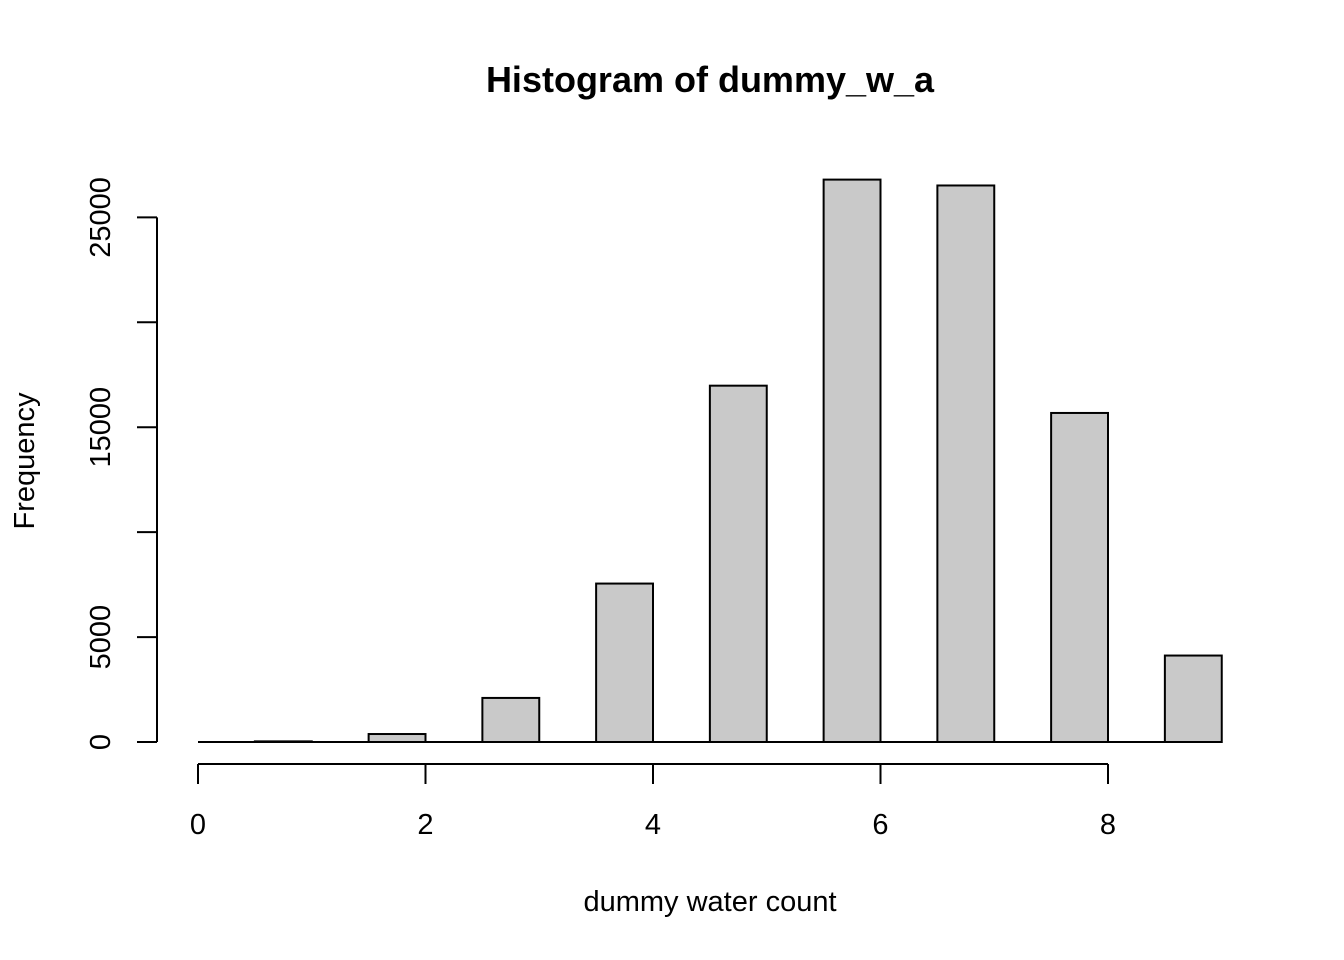 The width and height of the screenshot is (1344, 960). I want to click on y-tick-label: 25000, so click(101, 217).